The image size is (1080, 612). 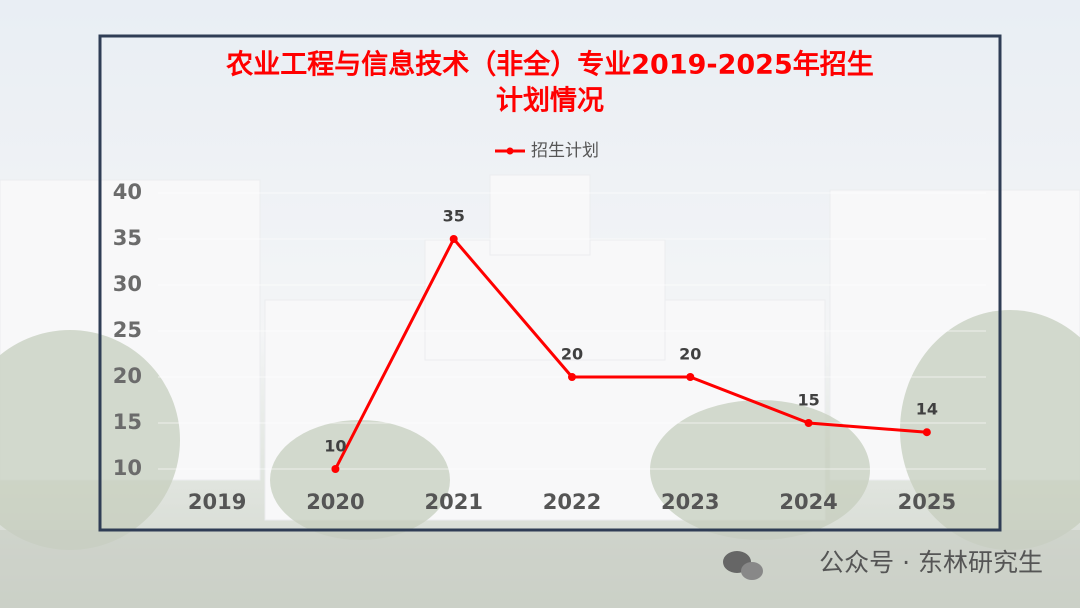 What do you see at coordinates (550, 101) in the screenshot?
I see `chart-title: 计划情况` at bounding box center [550, 101].